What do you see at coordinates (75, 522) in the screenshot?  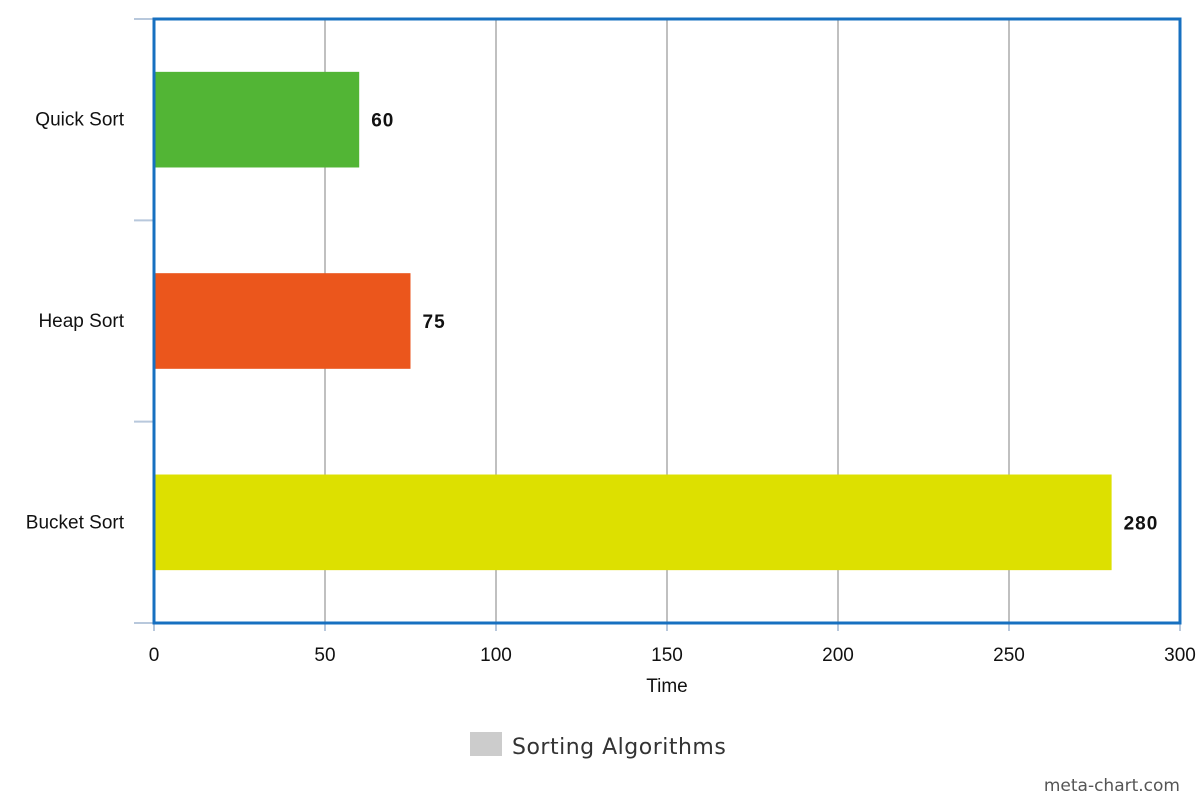 I see `category-label-2: Bucket Sort` at bounding box center [75, 522].